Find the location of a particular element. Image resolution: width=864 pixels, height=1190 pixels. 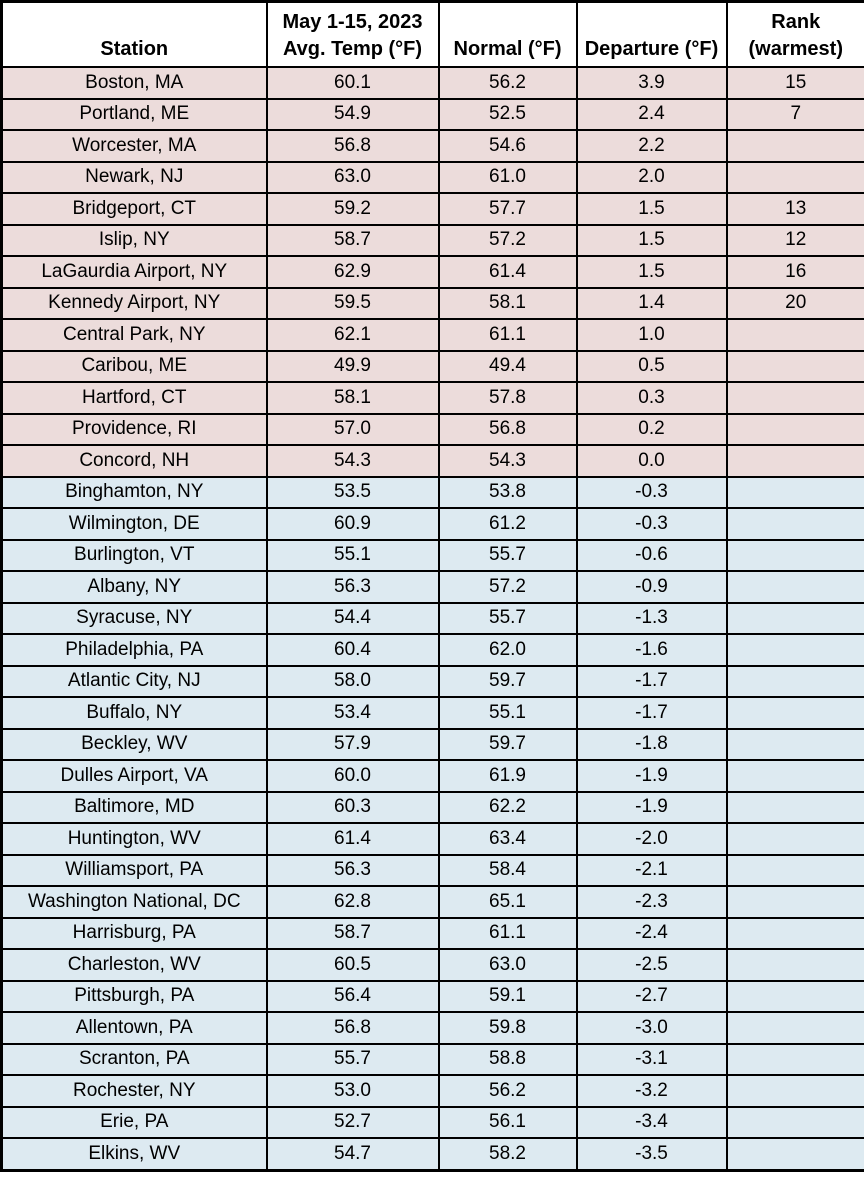

avg-temp-cell: 56.8 is located at coordinates (352, 1028).